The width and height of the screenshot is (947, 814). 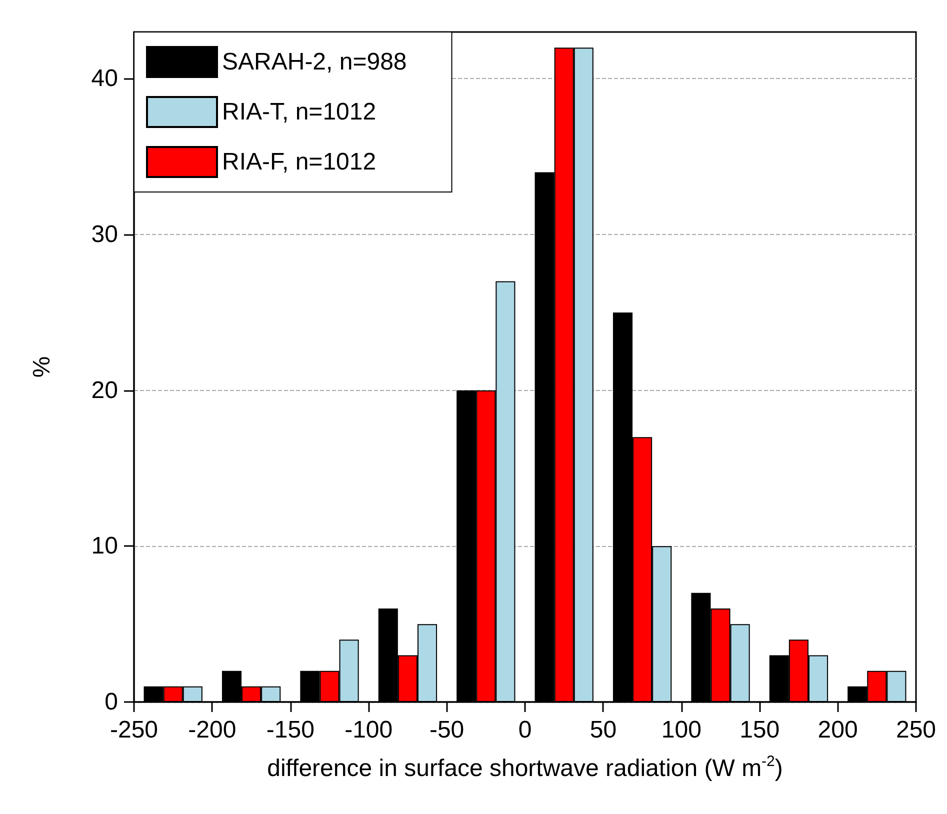 What do you see at coordinates (446, 730) in the screenshot?
I see `x-tick-label: -50` at bounding box center [446, 730].